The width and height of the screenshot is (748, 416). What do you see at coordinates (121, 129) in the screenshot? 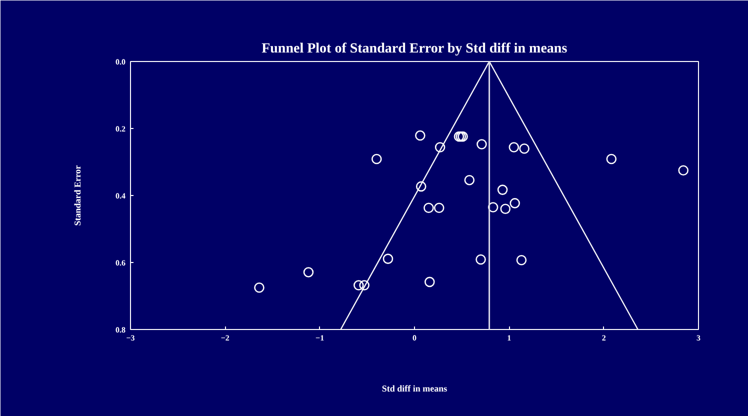
I see `y-tick-label: 0.2` at bounding box center [121, 129].